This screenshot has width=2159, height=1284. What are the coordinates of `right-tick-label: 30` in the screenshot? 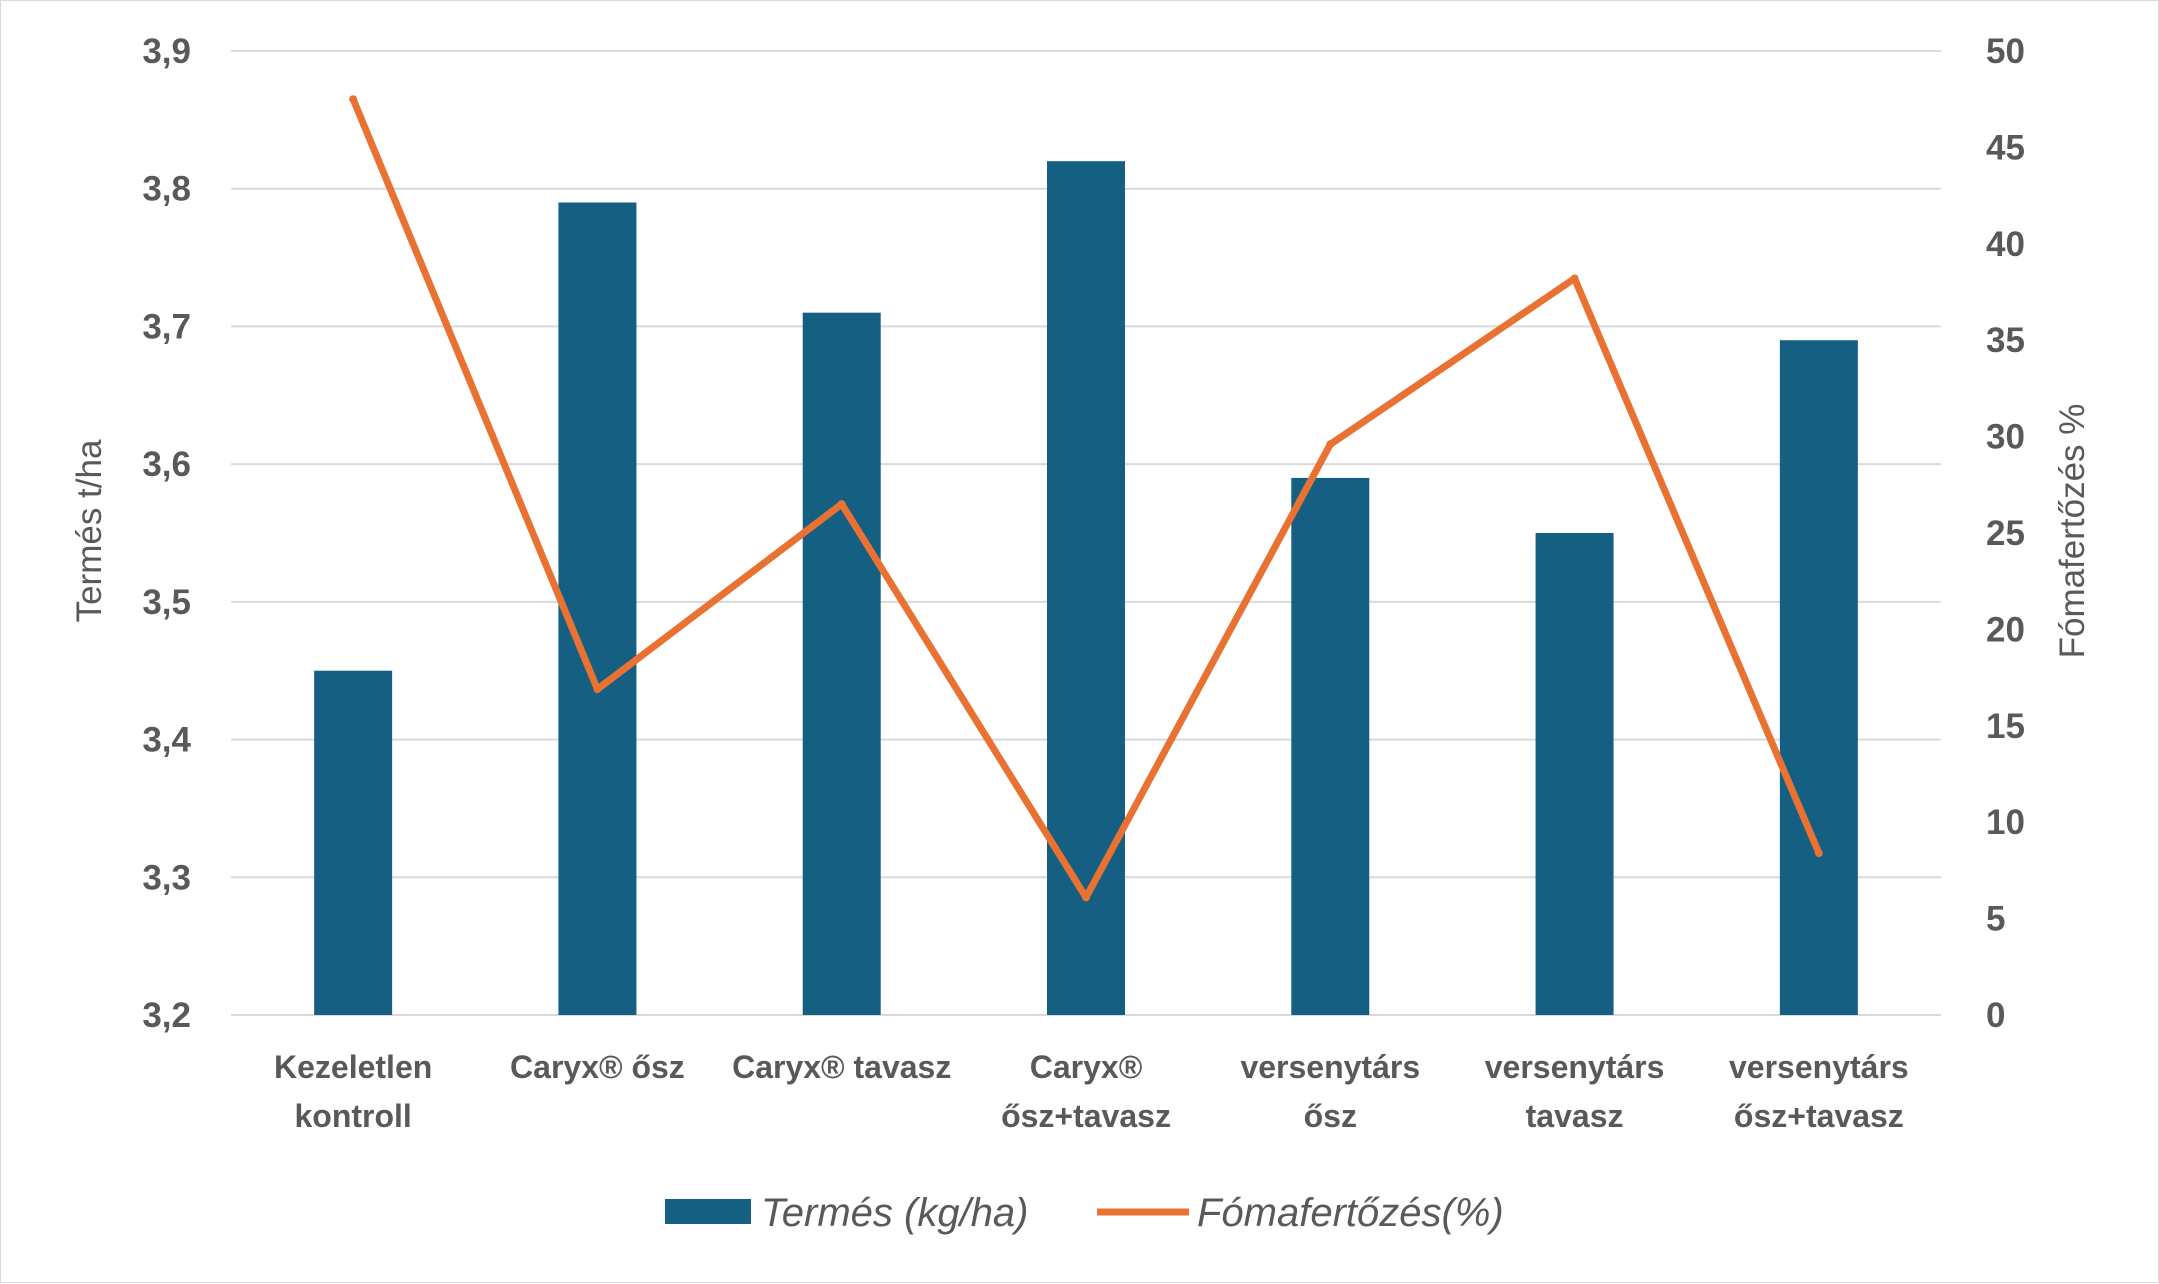 It's located at (2005, 437).